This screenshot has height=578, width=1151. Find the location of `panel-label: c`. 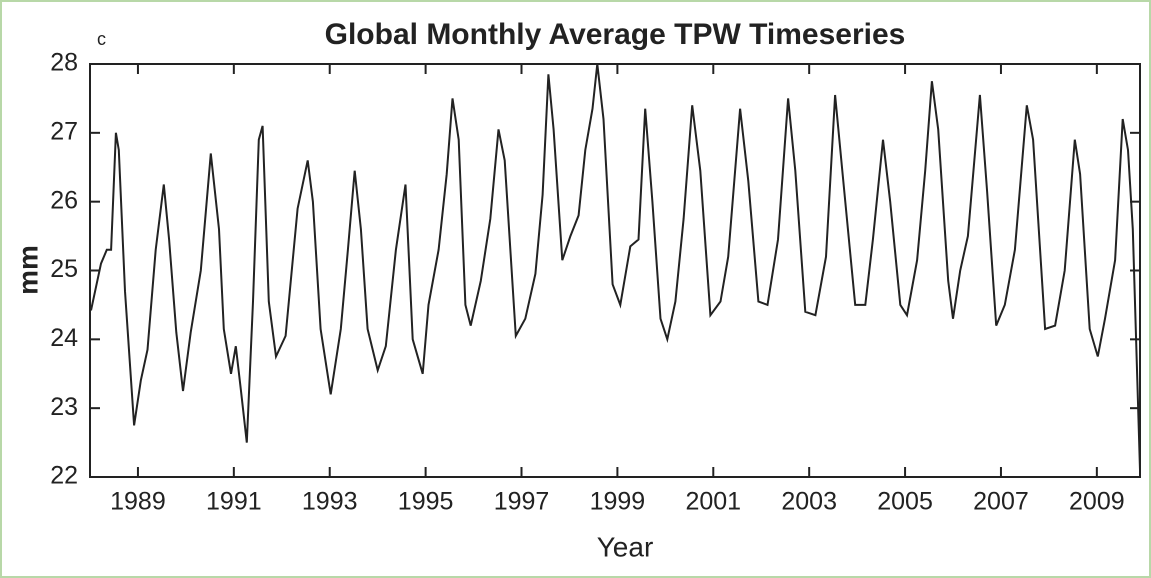

panel-label: c is located at coordinates (101, 39).